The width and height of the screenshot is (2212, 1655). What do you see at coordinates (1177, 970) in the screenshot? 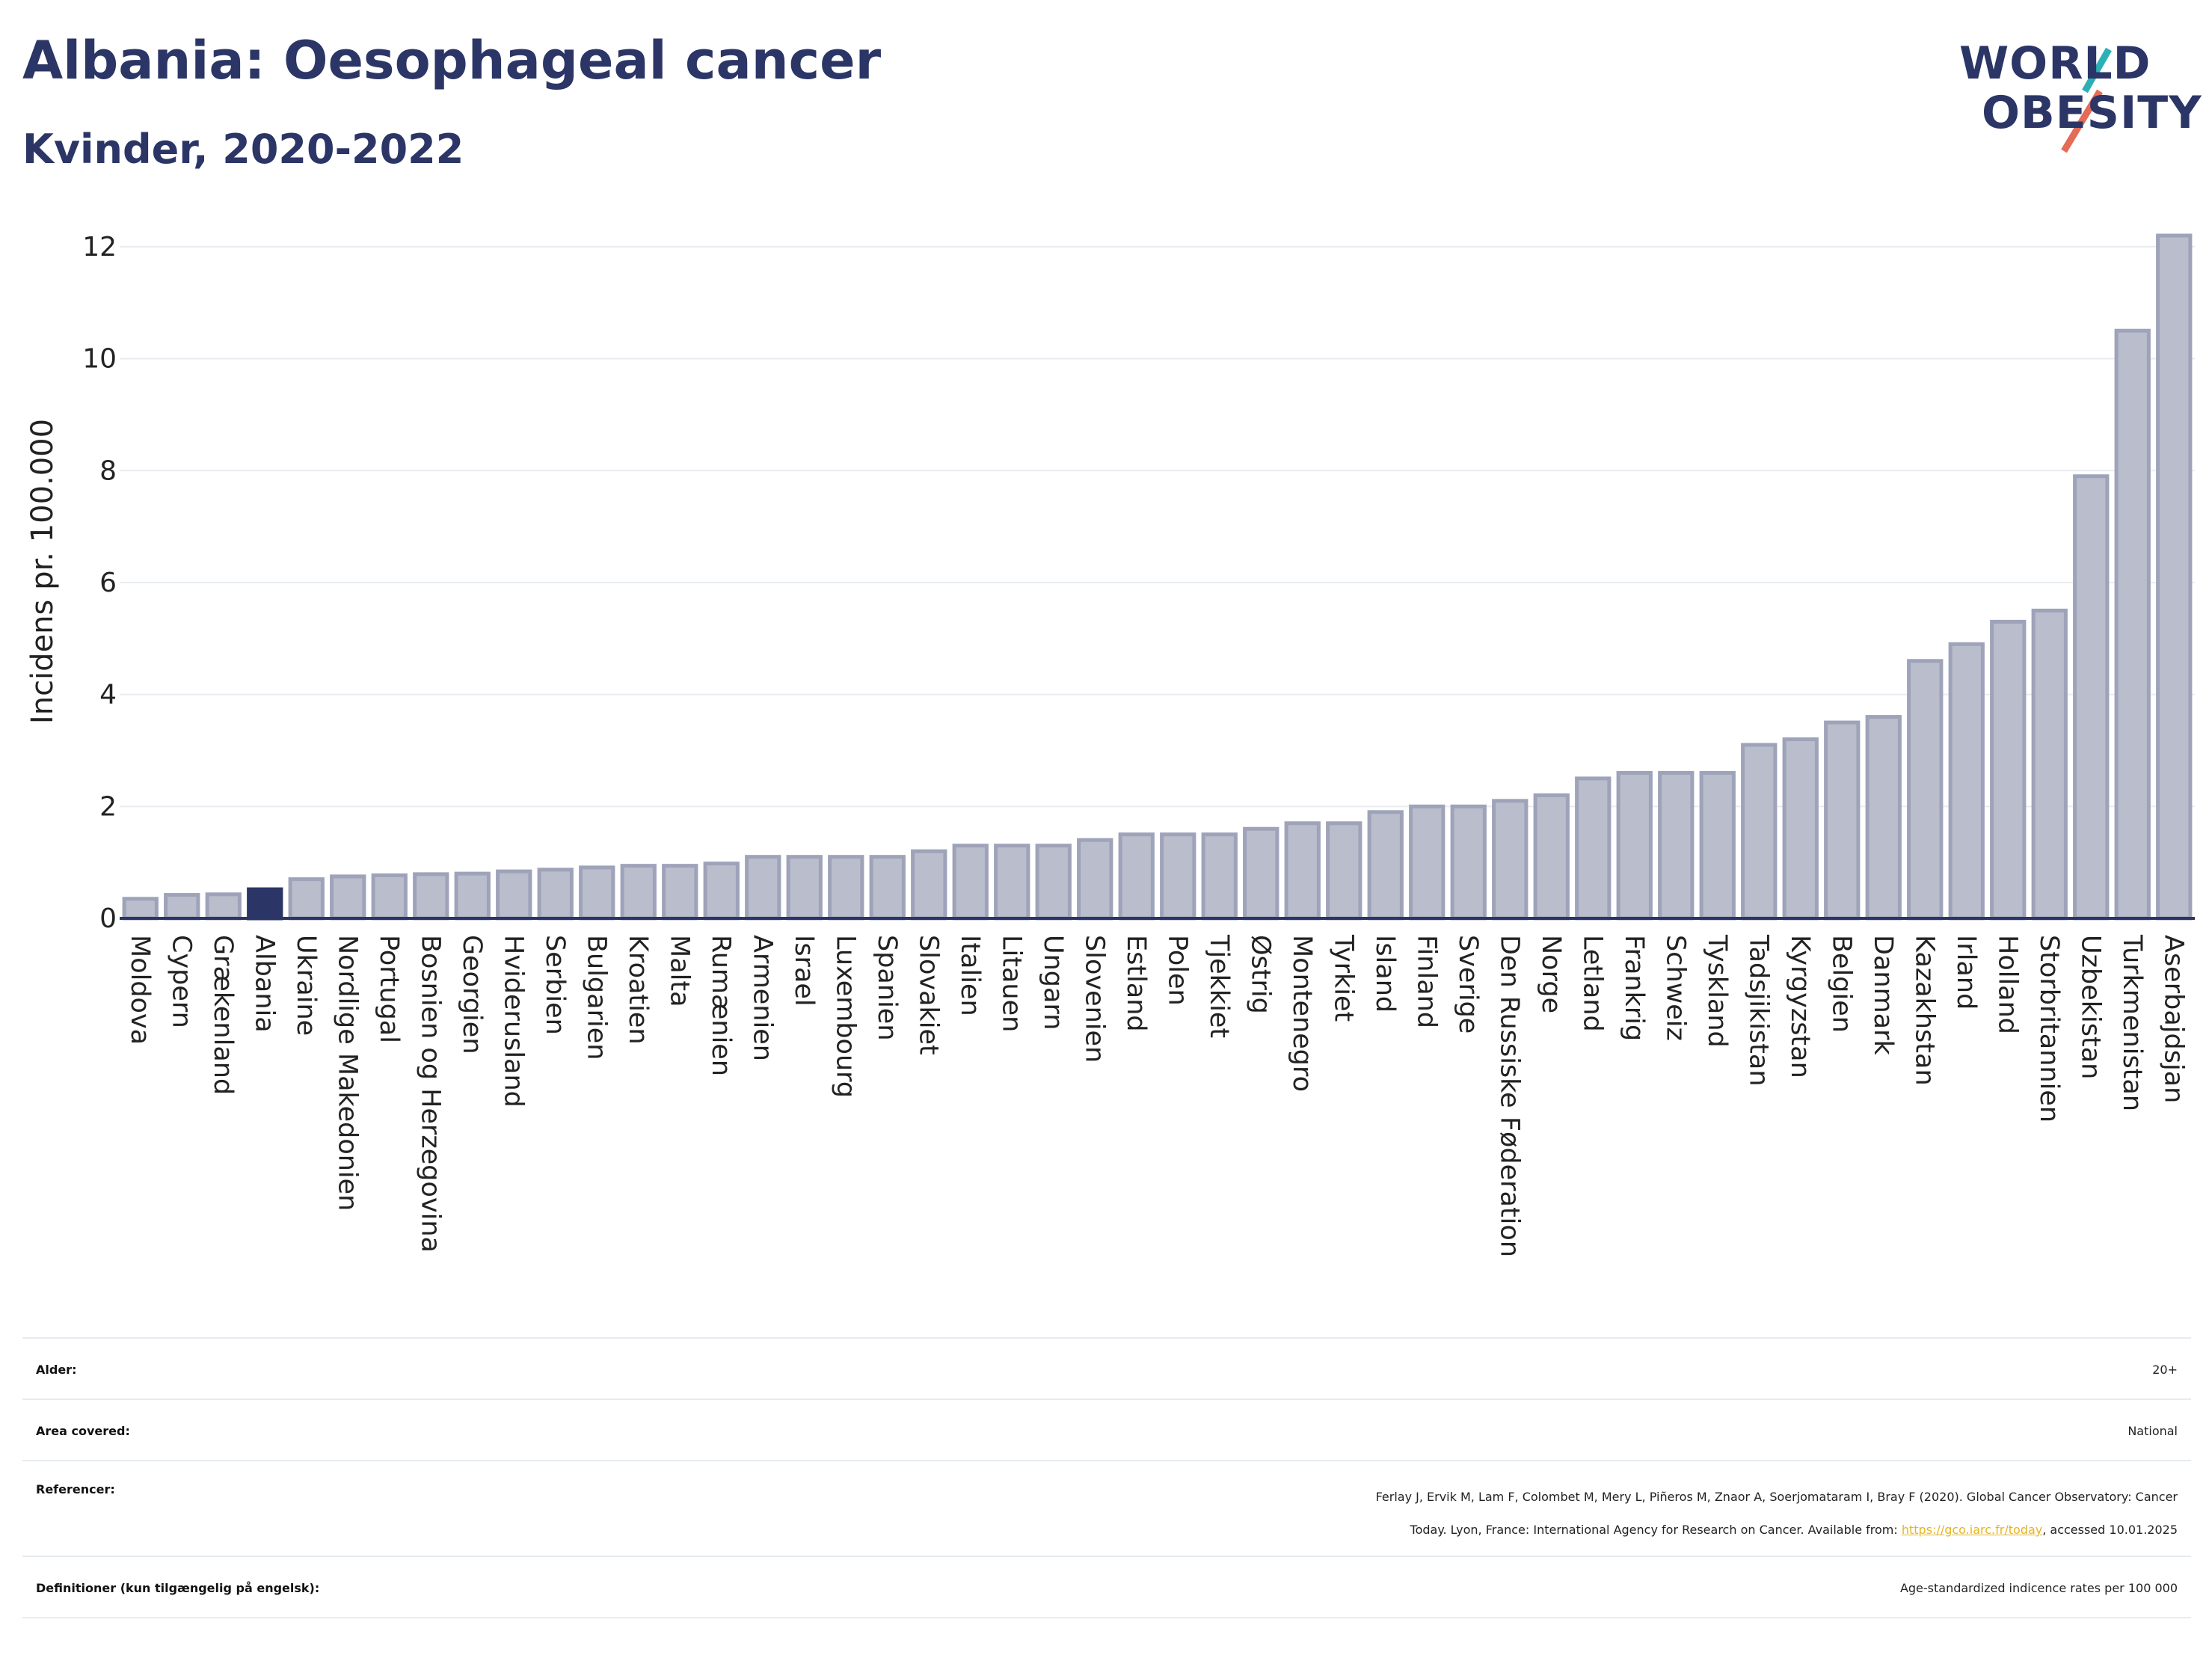
I see `x-tick-label: Polen` at bounding box center [1177, 970].